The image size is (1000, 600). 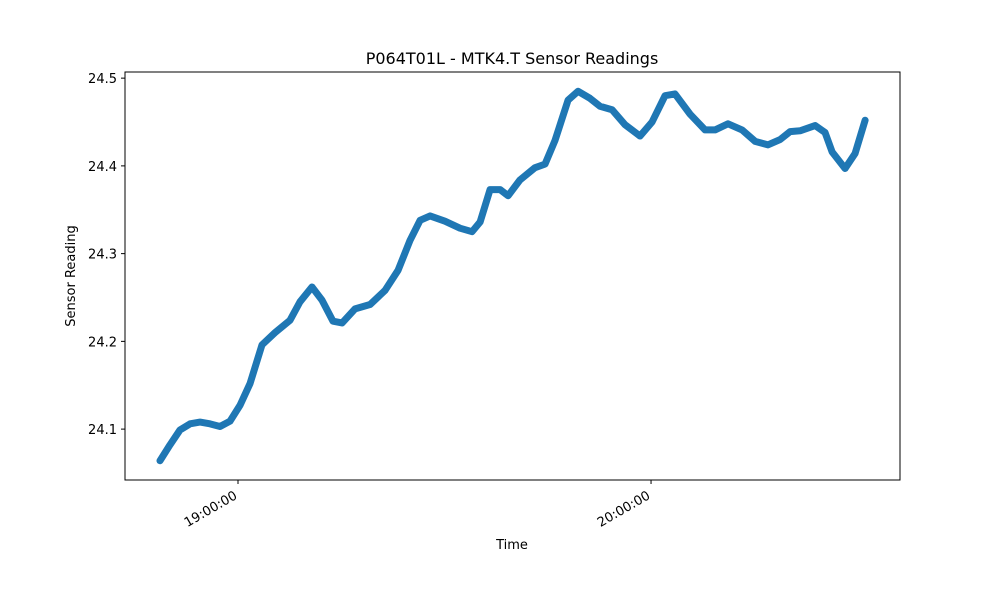 What do you see at coordinates (71, 275) in the screenshot?
I see `y-axis-label: Sensor Reading` at bounding box center [71, 275].